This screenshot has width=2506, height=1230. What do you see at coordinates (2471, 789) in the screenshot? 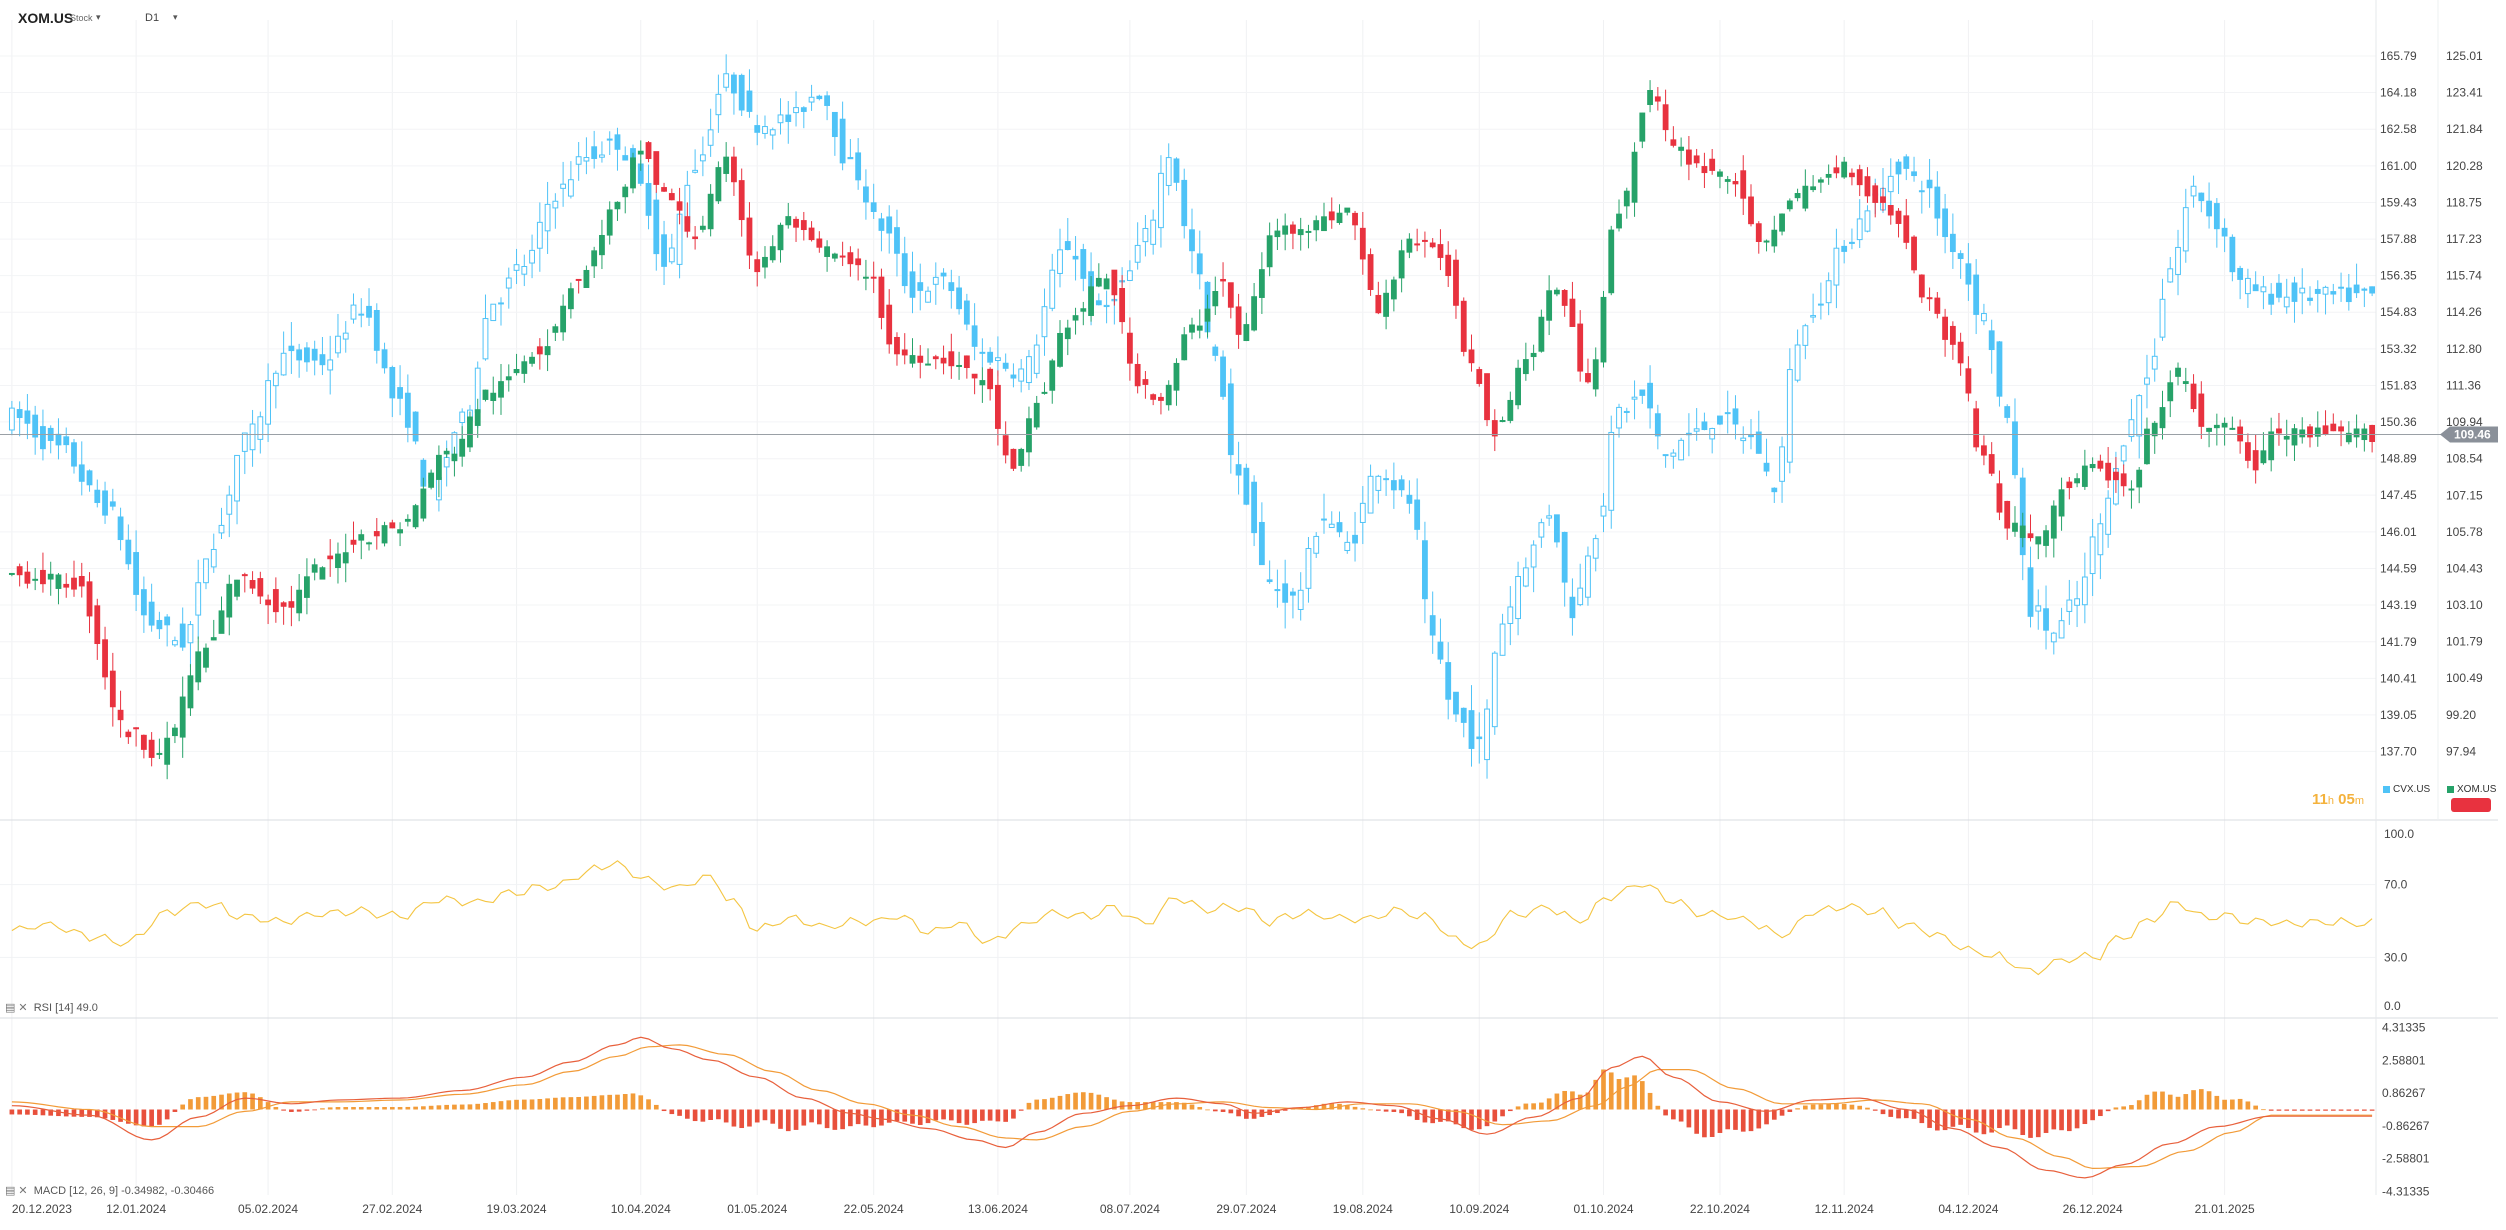
I see `legend-item-xom: XOM.US` at bounding box center [2471, 789].